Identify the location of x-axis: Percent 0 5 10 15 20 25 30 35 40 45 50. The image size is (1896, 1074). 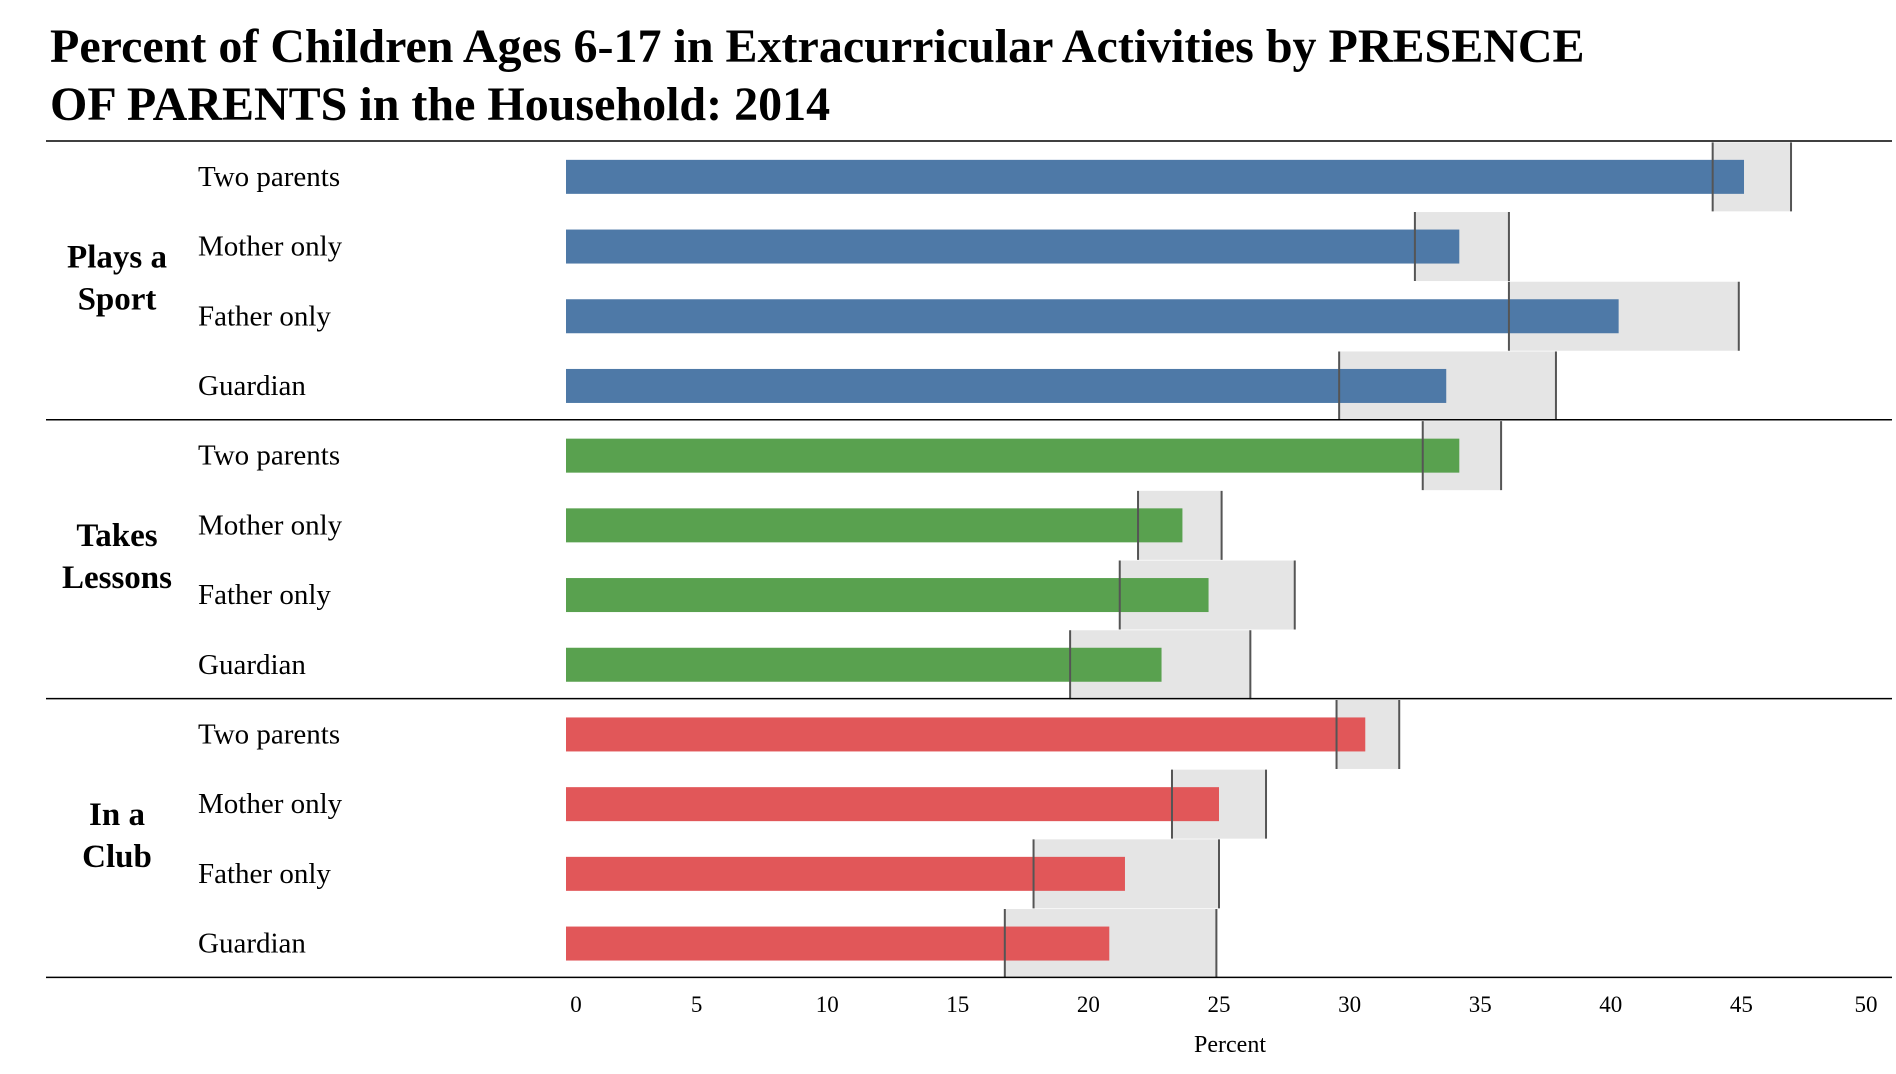
(1223, 1025).